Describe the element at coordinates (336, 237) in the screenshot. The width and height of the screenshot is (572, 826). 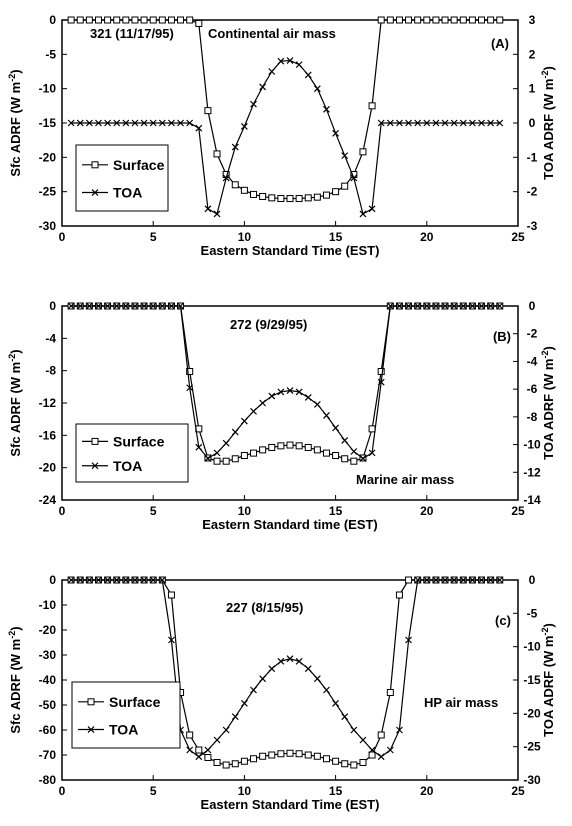
I see `x-tick-label: 15` at that location.